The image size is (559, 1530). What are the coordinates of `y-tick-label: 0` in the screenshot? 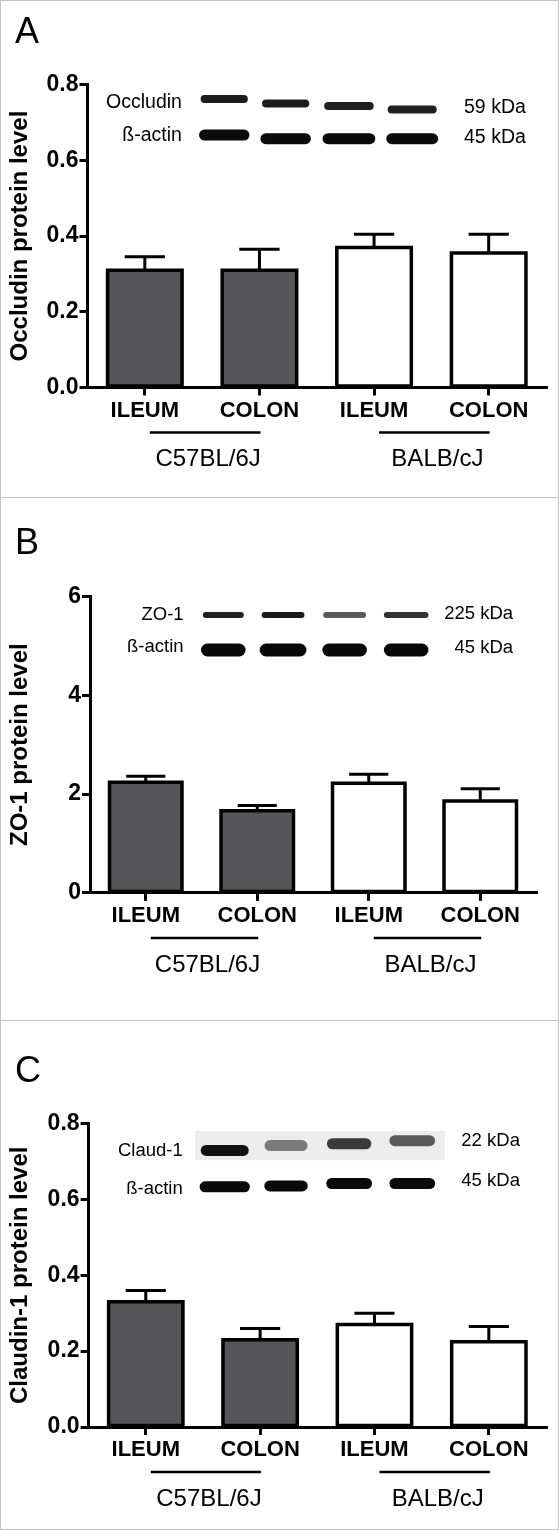 It's located at (74, 891).